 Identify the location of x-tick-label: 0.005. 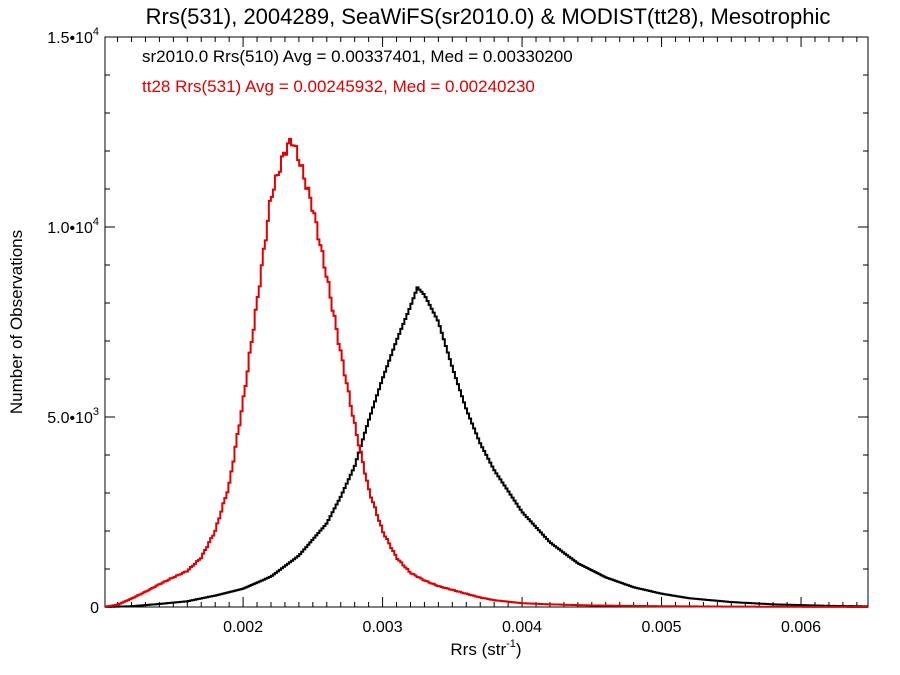
(662, 627).